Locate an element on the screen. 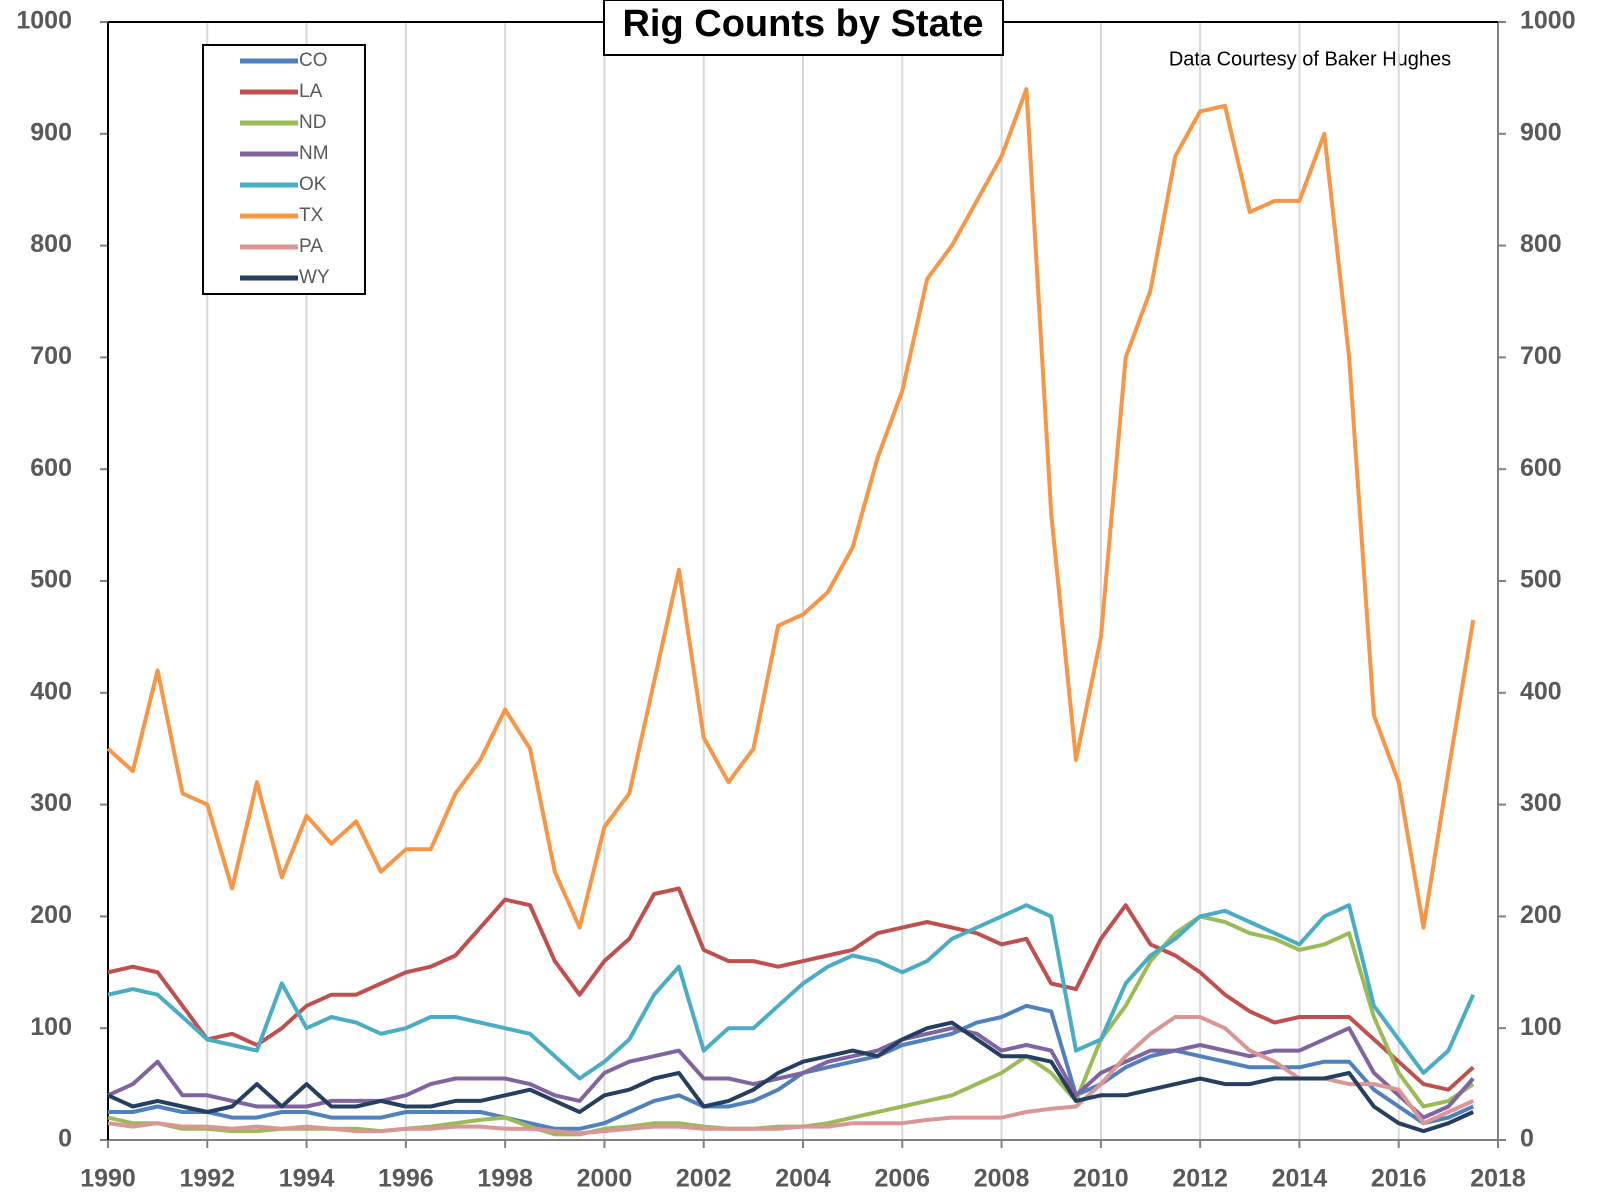 The width and height of the screenshot is (1604, 1204). y2-tick-label: 900 is located at coordinates (1541, 132).